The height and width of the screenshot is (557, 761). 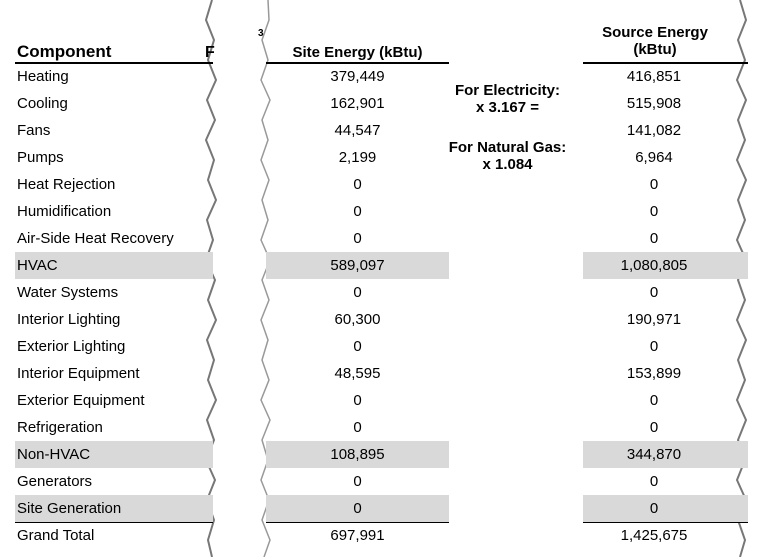 What do you see at coordinates (357, 63) in the screenshot?
I see `header-rule-middle` at bounding box center [357, 63].